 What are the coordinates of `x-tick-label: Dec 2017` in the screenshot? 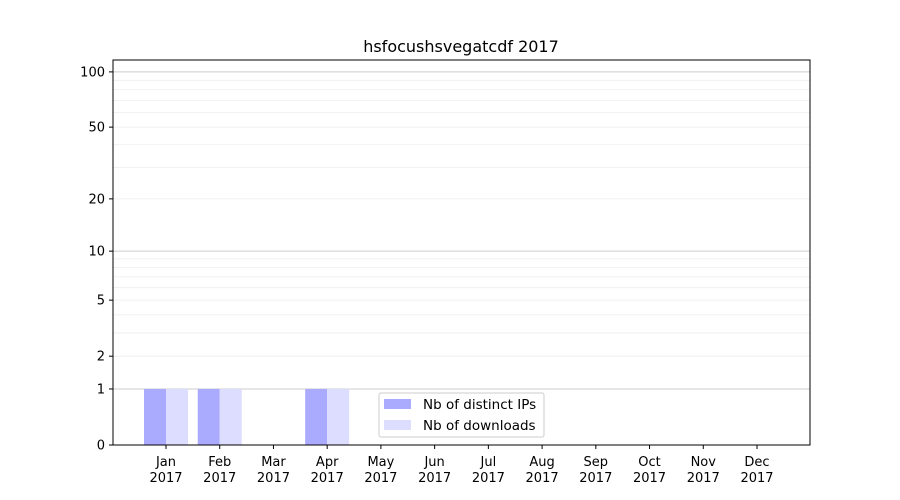 It's located at (756, 470).